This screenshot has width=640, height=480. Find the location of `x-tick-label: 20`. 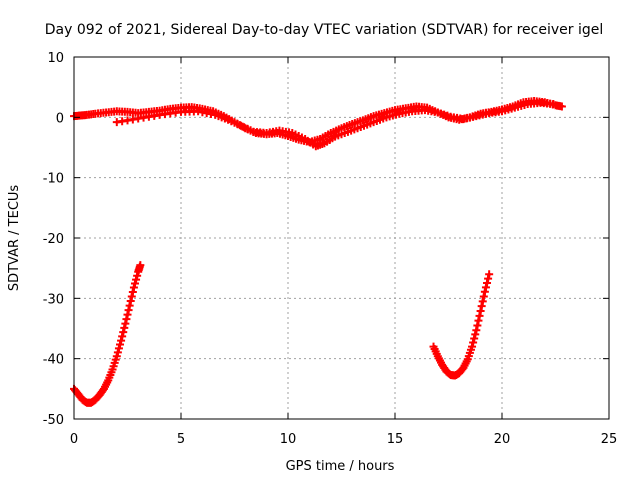

x-tick-label: 20 is located at coordinates (502, 439).